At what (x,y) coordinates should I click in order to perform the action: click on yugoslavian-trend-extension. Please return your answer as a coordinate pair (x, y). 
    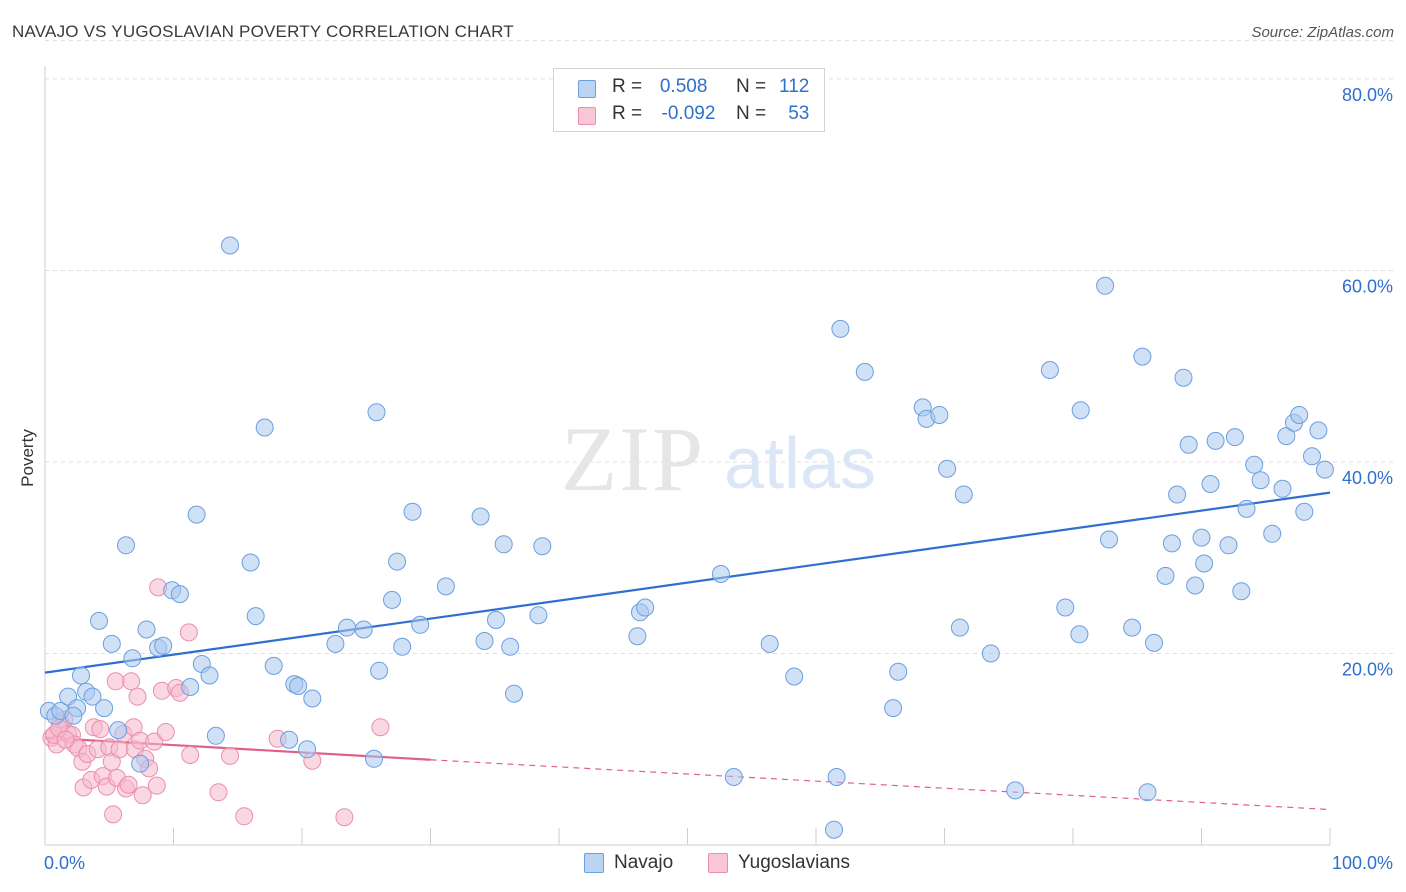
    Looking at the image, I should click on (880, 785).